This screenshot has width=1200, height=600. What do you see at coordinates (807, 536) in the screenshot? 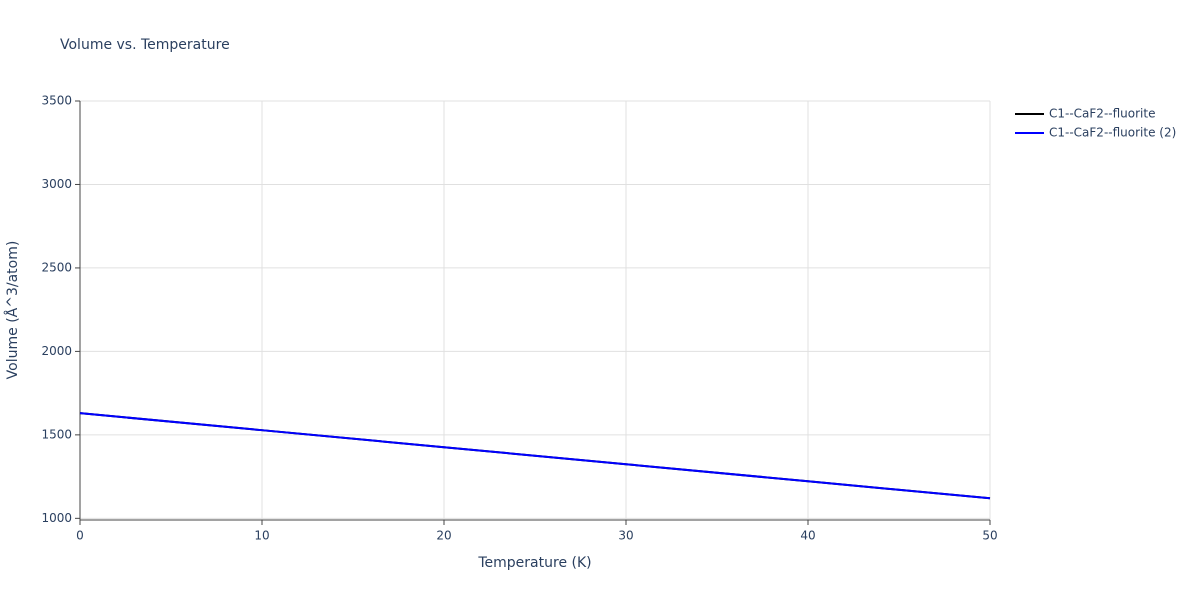
I see `x-tick-label: 40` at bounding box center [807, 536].